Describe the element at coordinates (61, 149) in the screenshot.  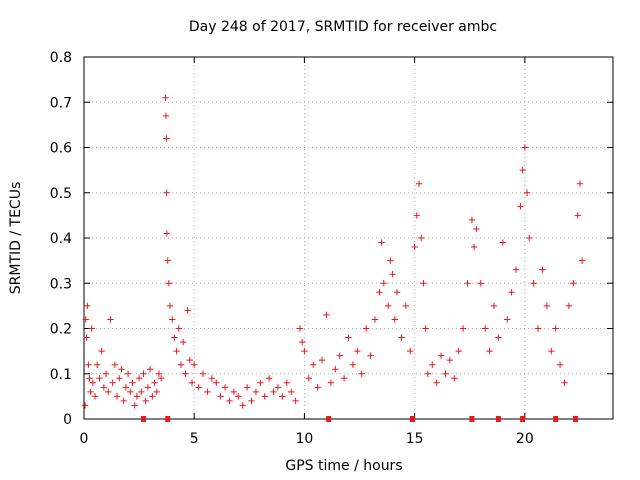
I see `y-tick-label: 0.6` at that location.